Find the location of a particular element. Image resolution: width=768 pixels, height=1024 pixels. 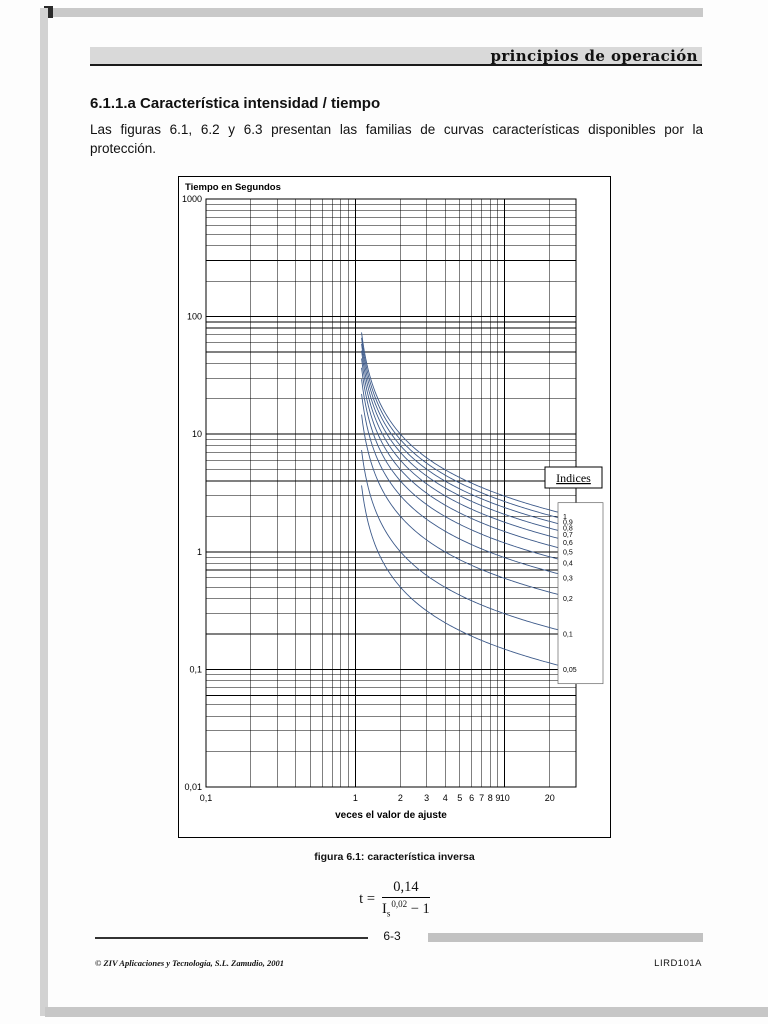

svg-text: 3 is located at coordinates (426, 798).